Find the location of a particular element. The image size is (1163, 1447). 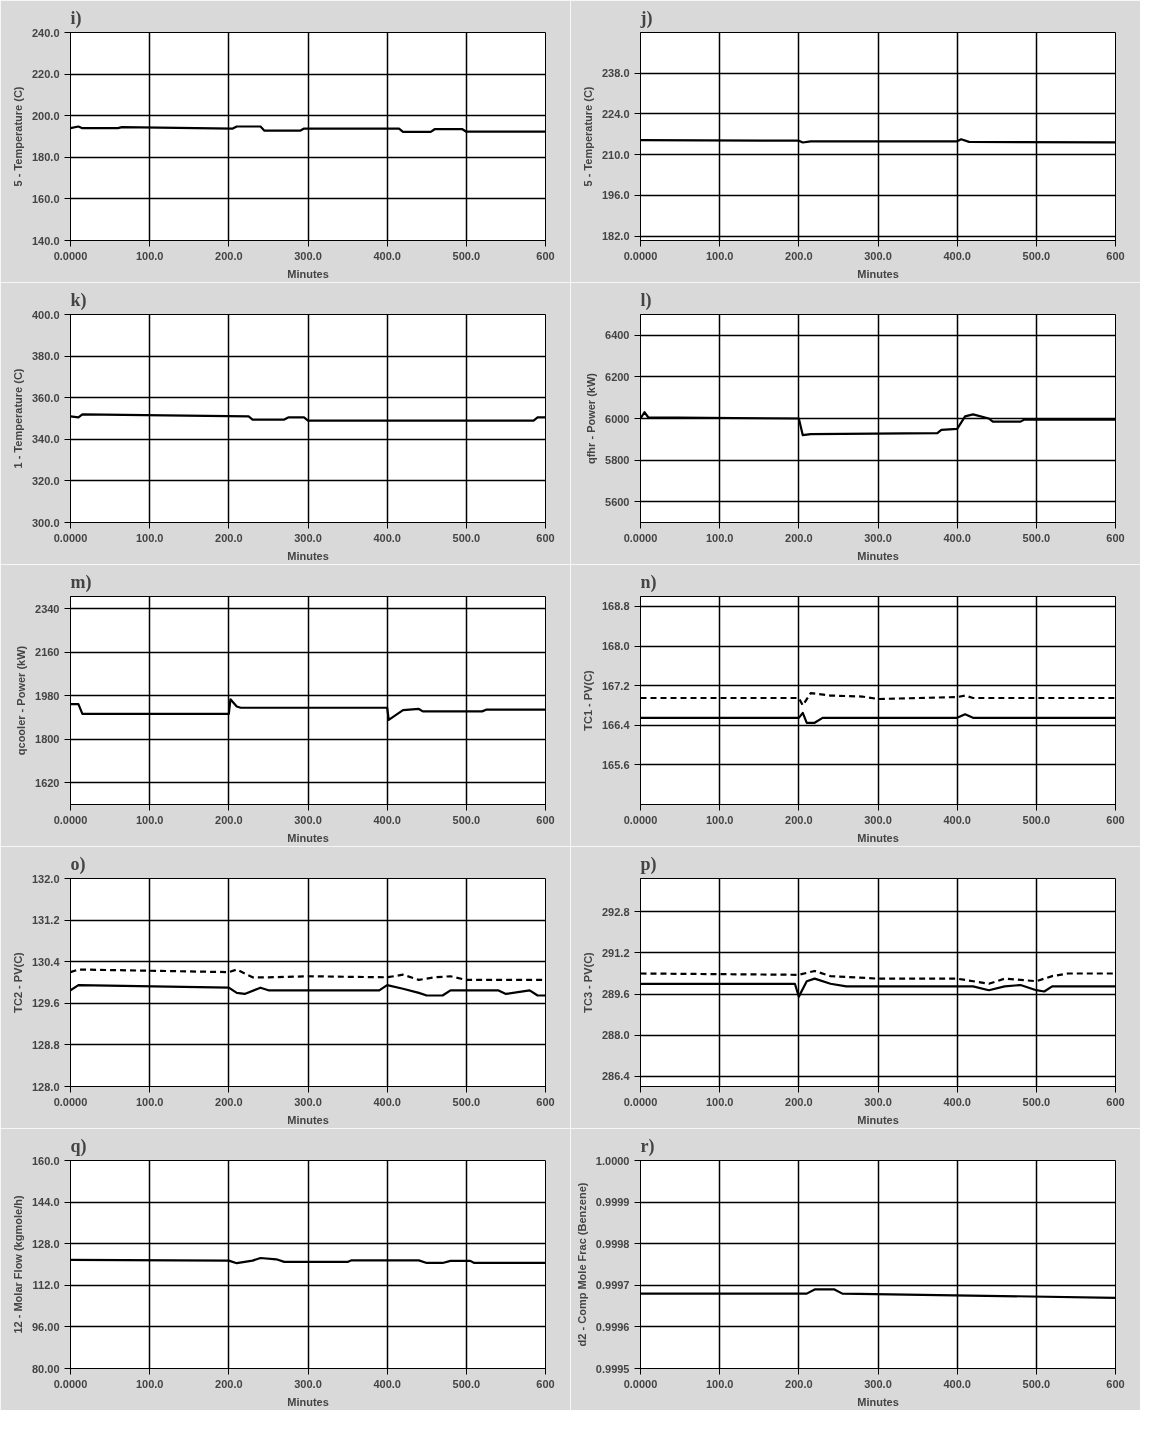

y-tick-label: 288.0 is located at coordinates (615, 1035).